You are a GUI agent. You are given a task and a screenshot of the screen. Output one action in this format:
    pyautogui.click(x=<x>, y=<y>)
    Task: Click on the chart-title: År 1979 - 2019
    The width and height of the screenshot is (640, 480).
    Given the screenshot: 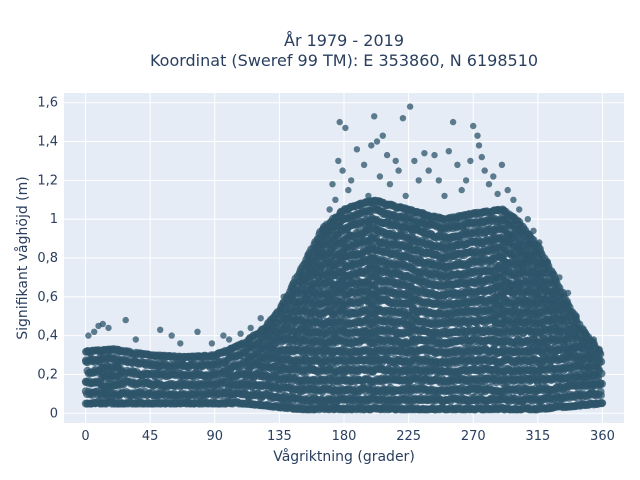 What is the action you would take?
    pyautogui.click(x=344, y=40)
    